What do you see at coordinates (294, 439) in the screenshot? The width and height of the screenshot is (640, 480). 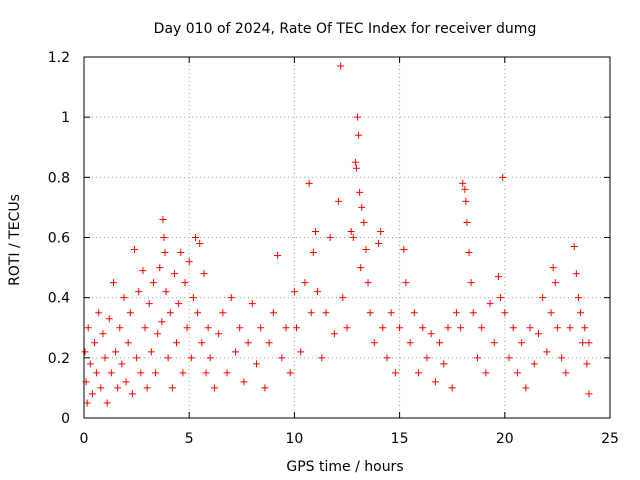 I see `x-tick-label: 10` at bounding box center [294, 439].